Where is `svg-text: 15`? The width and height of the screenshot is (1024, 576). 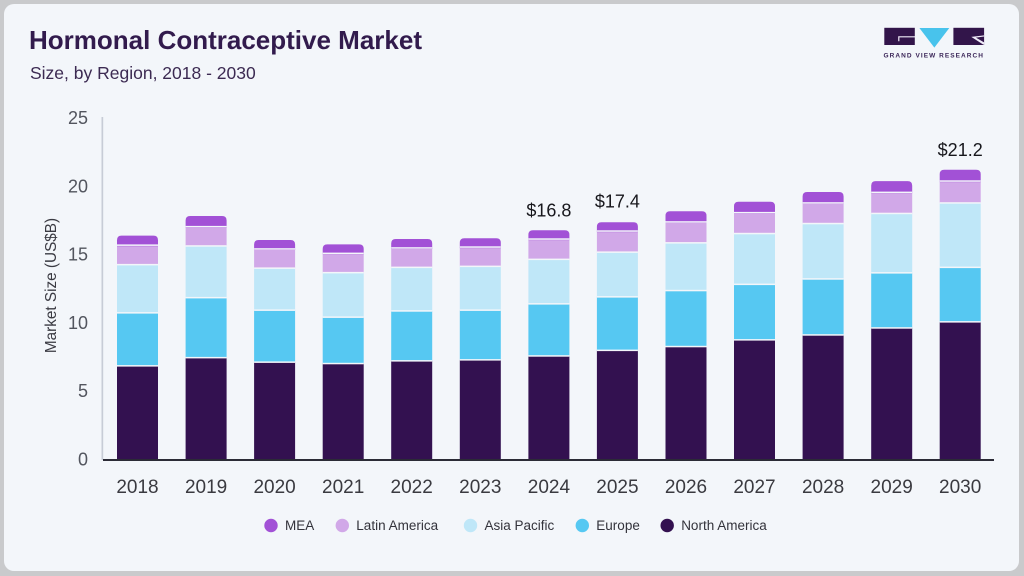 svg-text: 15 is located at coordinates (78, 255).